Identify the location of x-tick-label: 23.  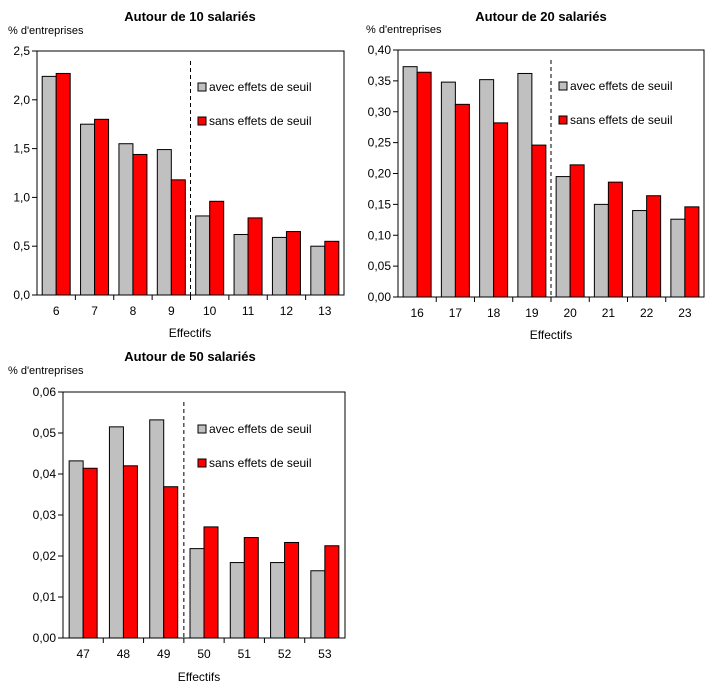
(685, 313).